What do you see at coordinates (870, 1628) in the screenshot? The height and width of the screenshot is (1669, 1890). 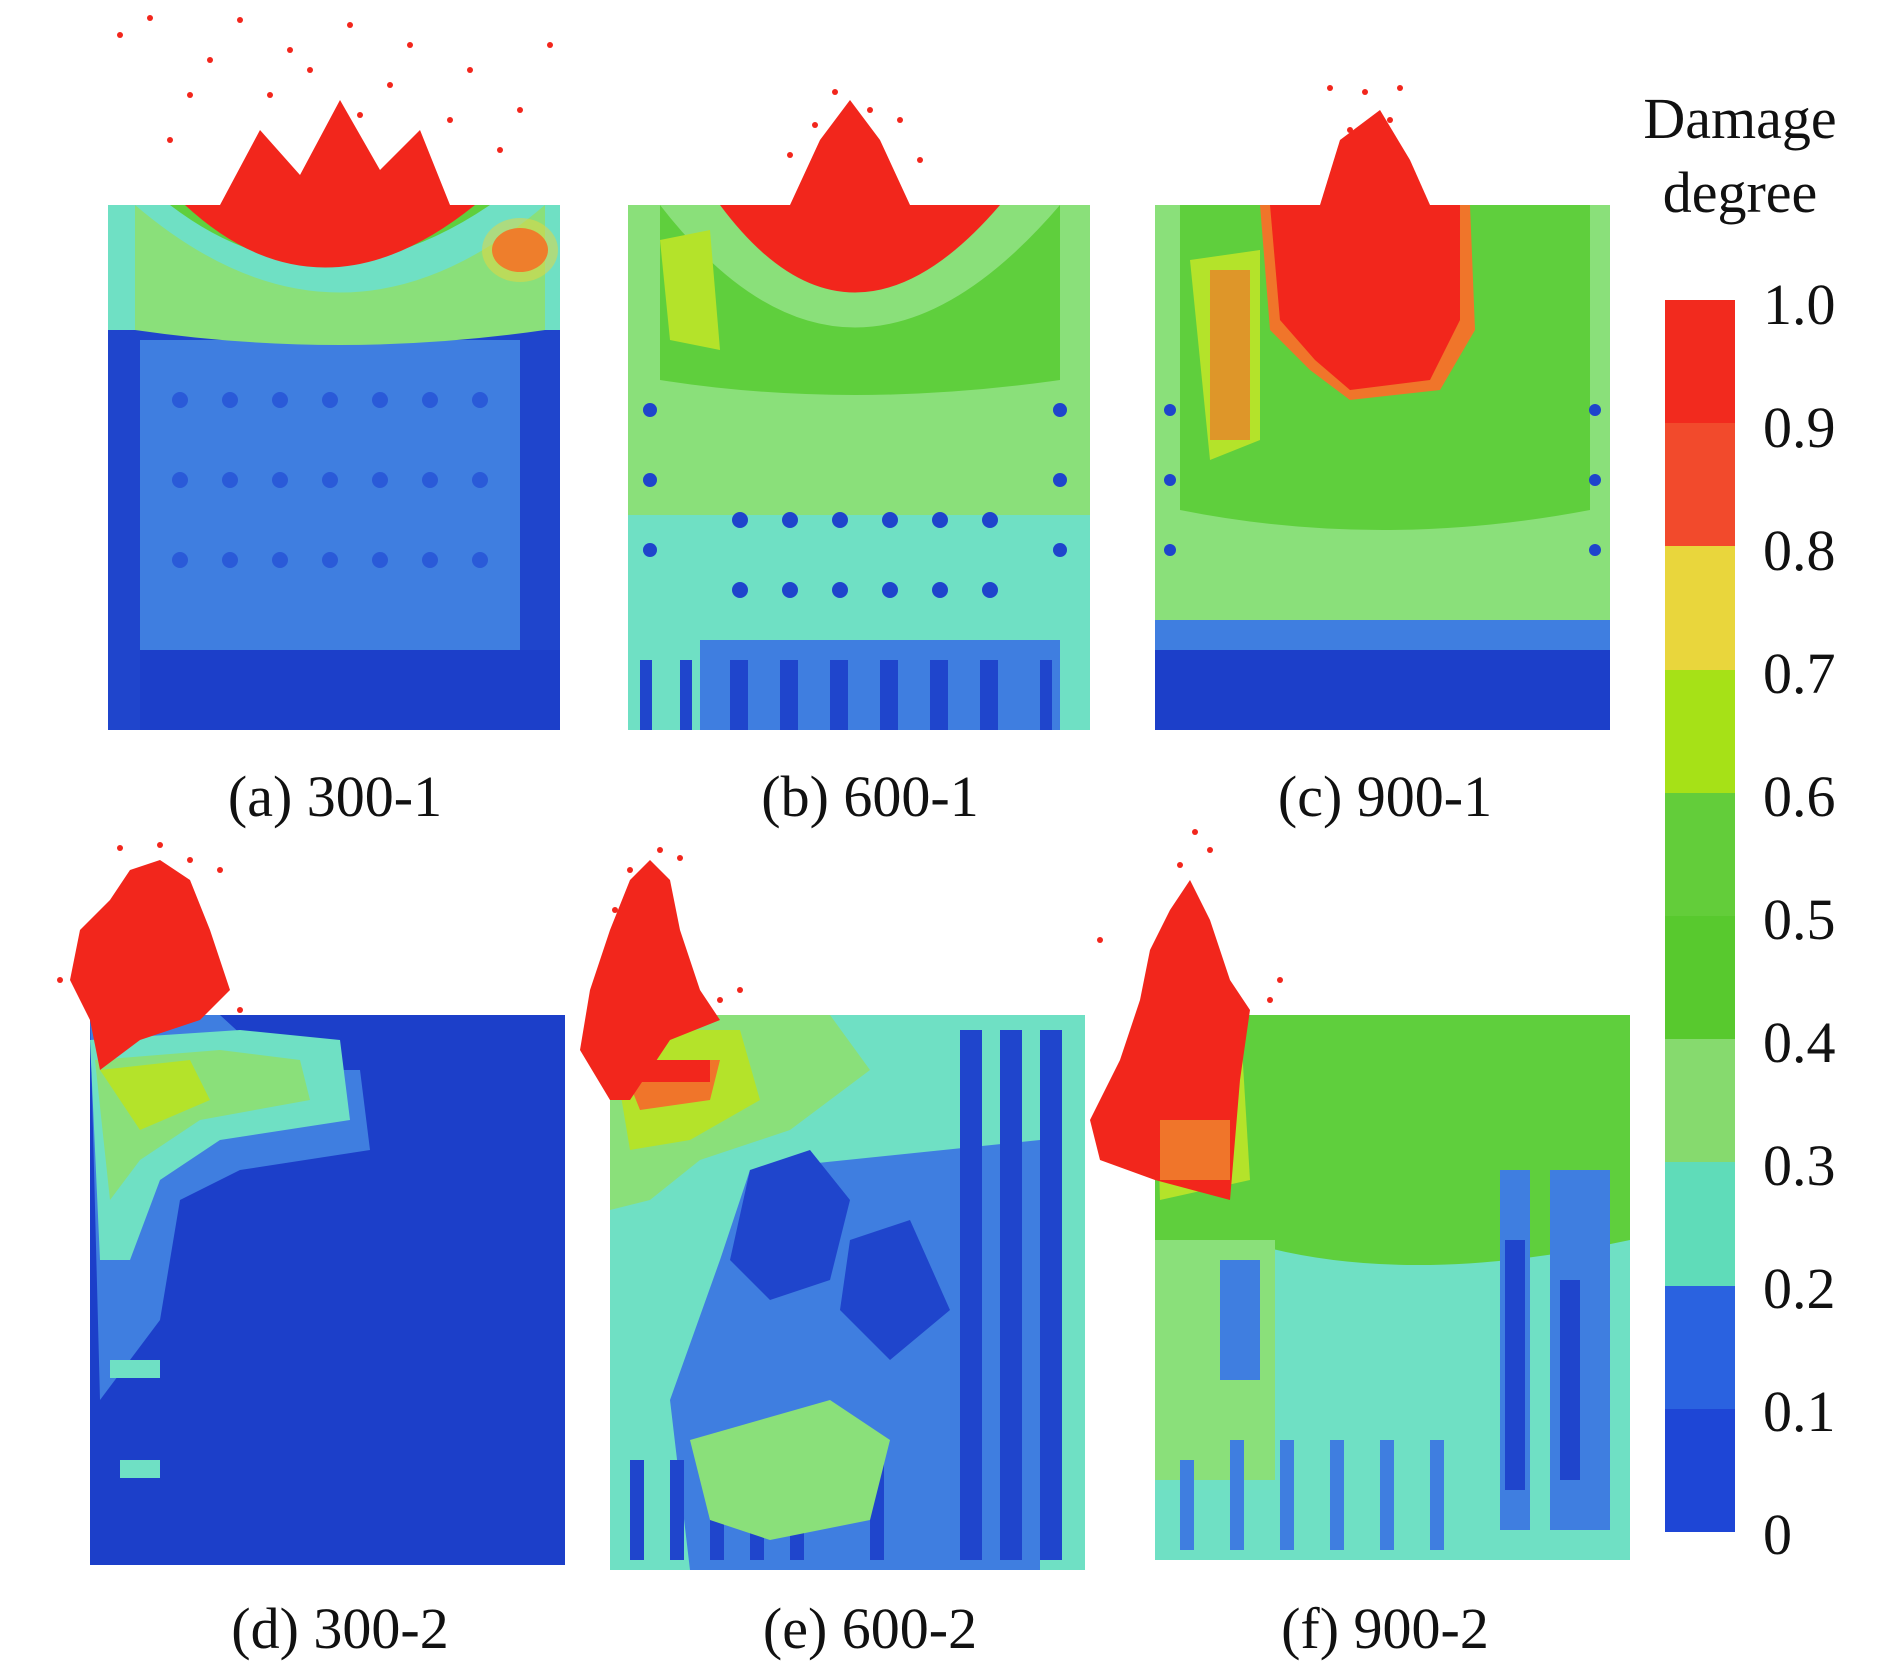 I see `caption-e: (e) 600-2` at bounding box center [870, 1628].